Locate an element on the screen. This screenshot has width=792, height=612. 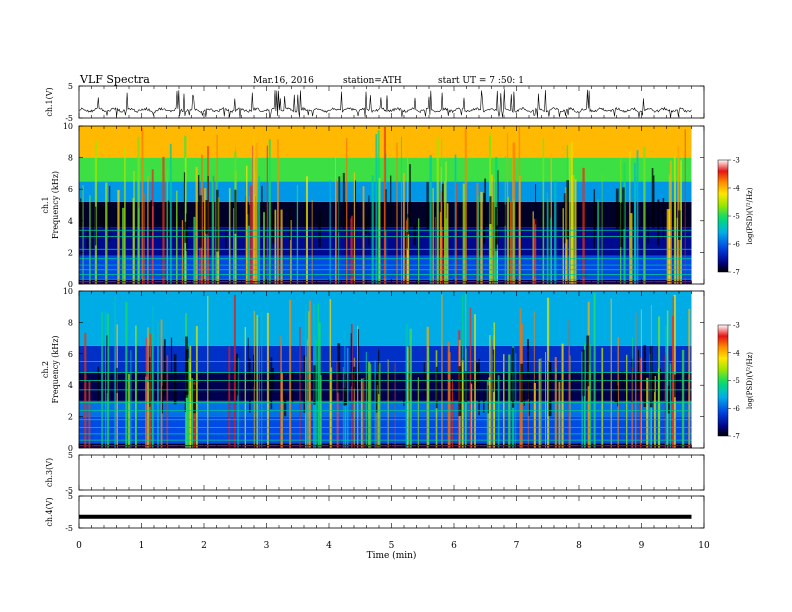
y-tick-label: -5 is located at coordinates (69, 118).